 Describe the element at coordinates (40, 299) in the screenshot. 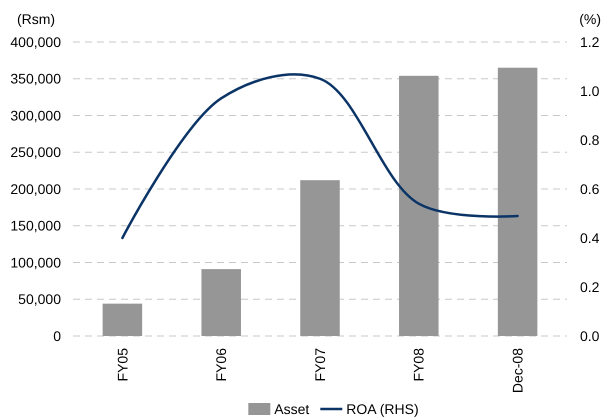

I see `y-tick-label: 50,000` at that location.